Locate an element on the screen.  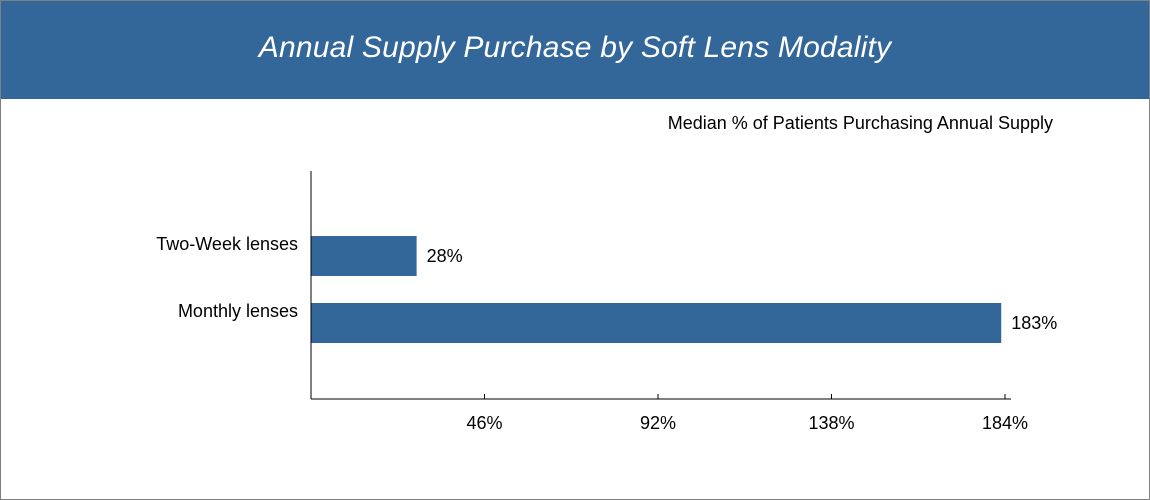
category-label: Two-Week lenses is located at coordinates (227, 244).